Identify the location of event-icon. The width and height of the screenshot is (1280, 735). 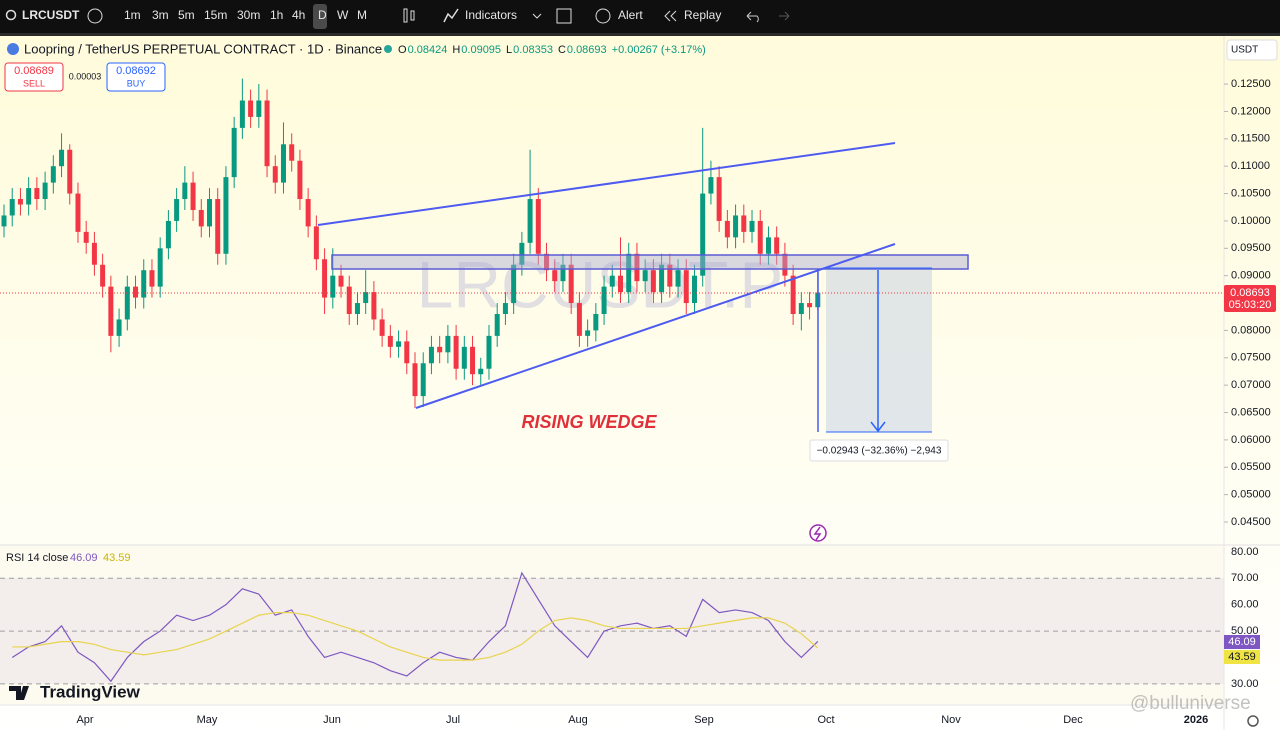
(818, 533).